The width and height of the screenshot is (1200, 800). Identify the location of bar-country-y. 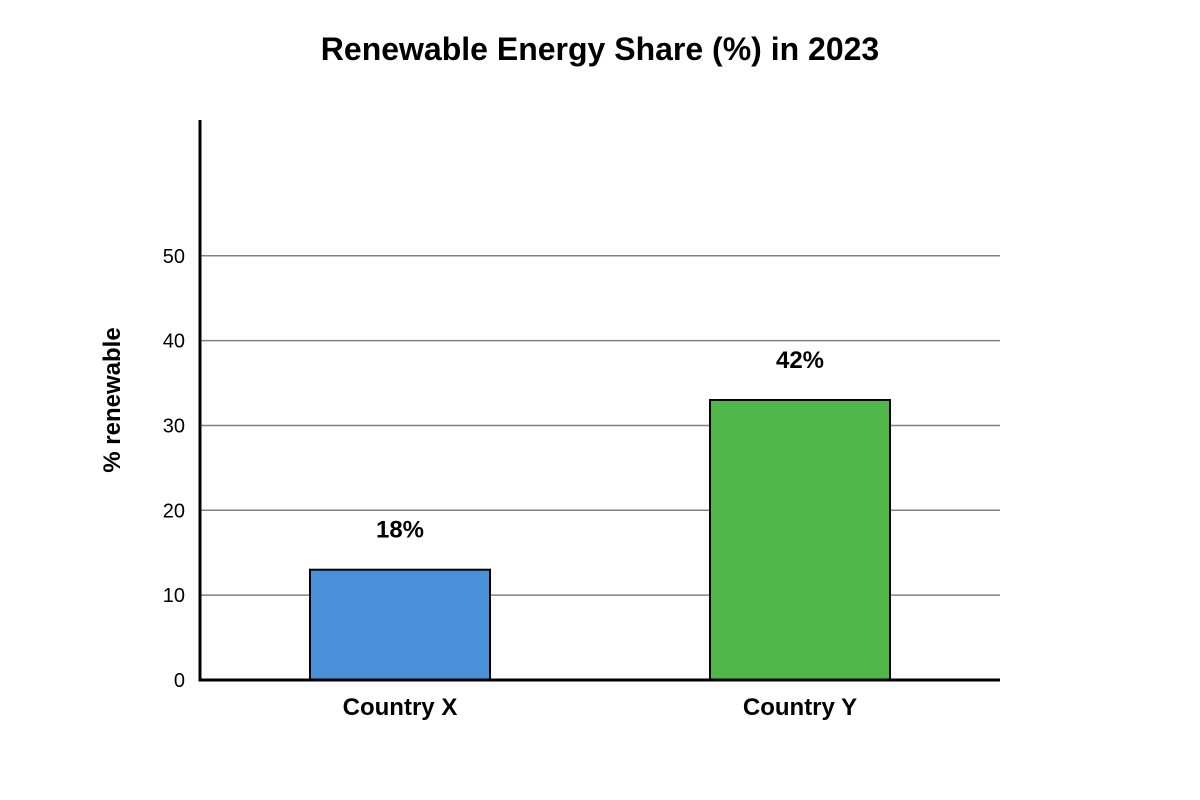
(800, 540).